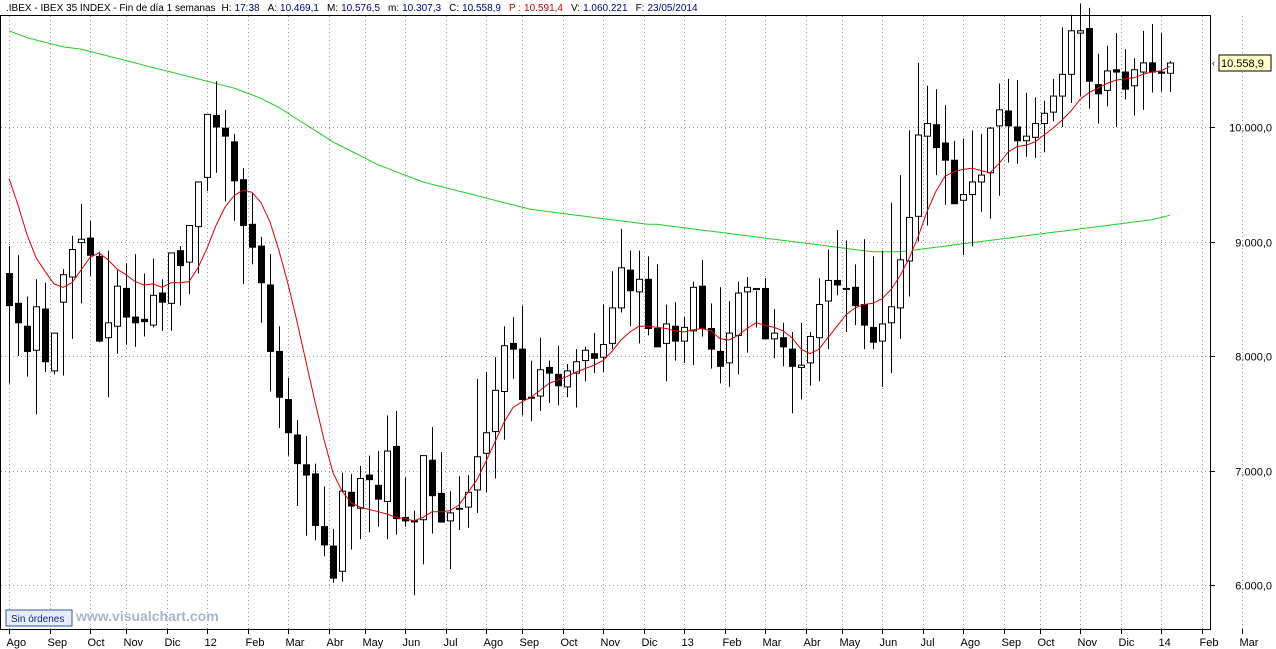  I want to click on orders-control: Sin órdenes, so click(39, 618).